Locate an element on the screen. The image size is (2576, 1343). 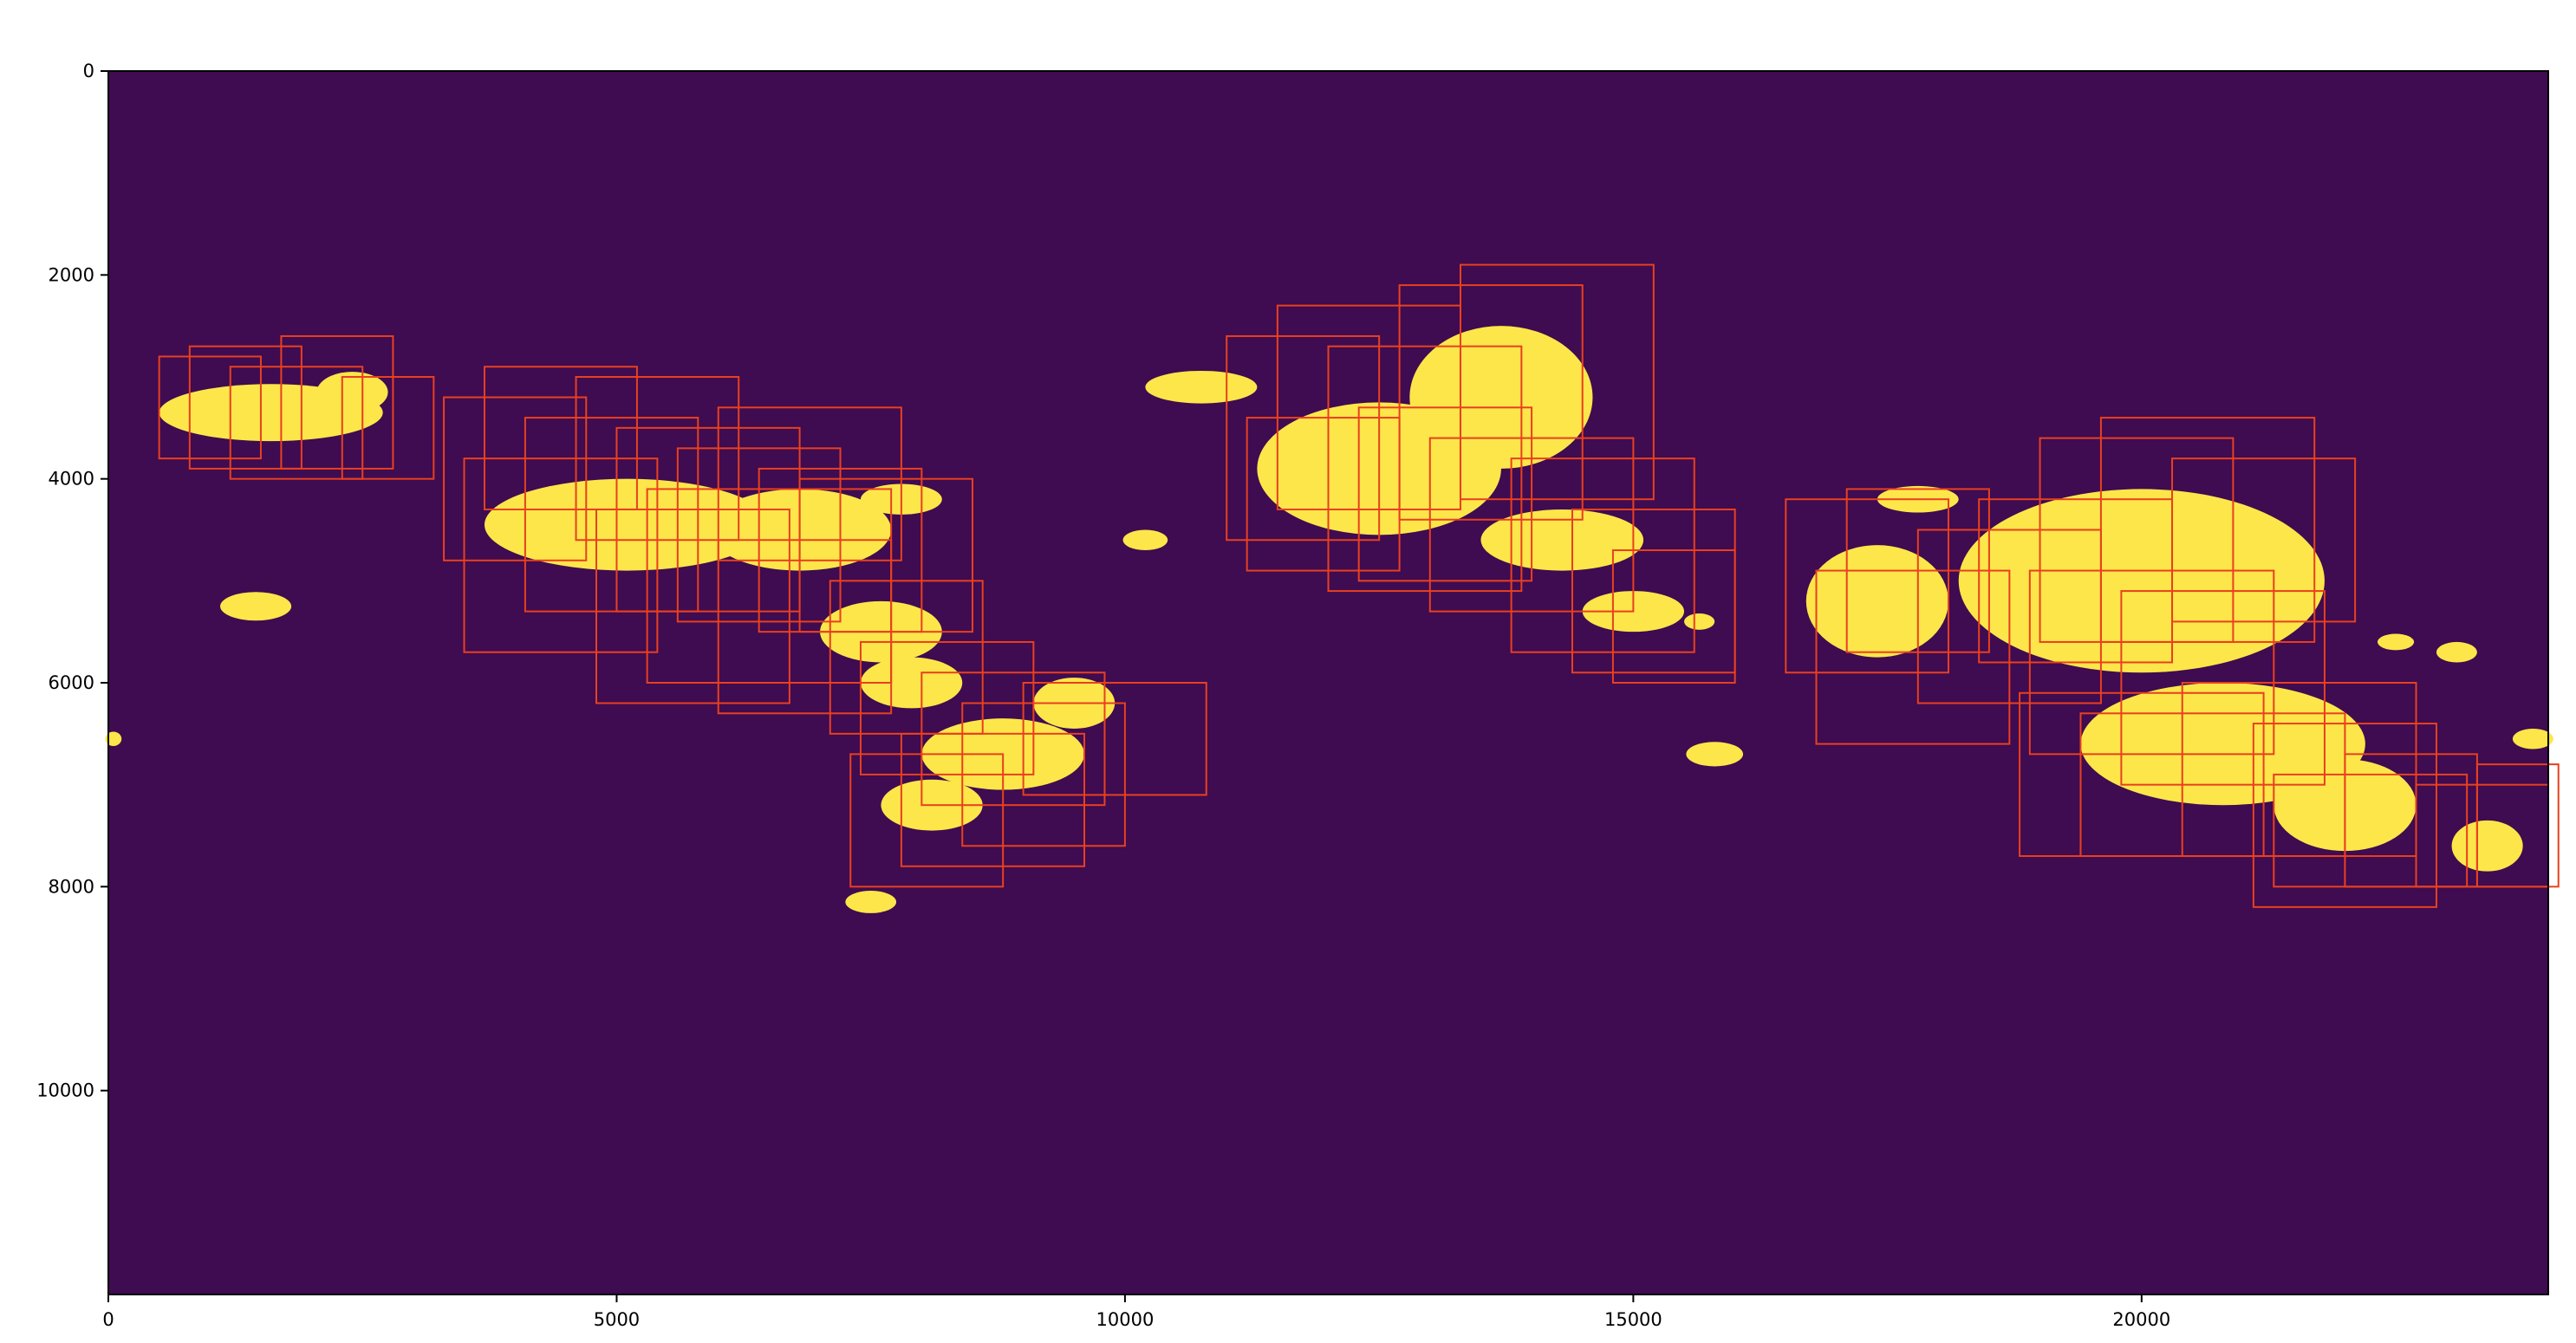
y-tick-label: 10000 is located at coordinates (65, 1090).